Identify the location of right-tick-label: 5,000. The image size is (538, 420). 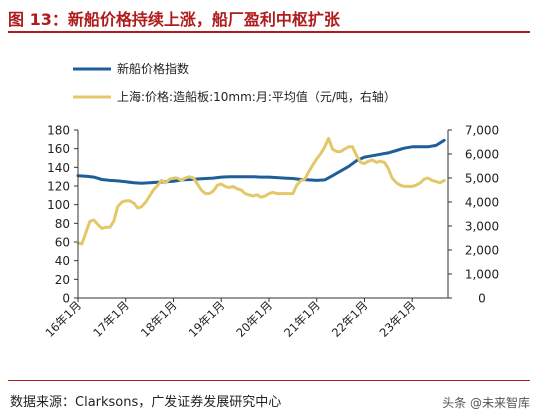
(482, 179).